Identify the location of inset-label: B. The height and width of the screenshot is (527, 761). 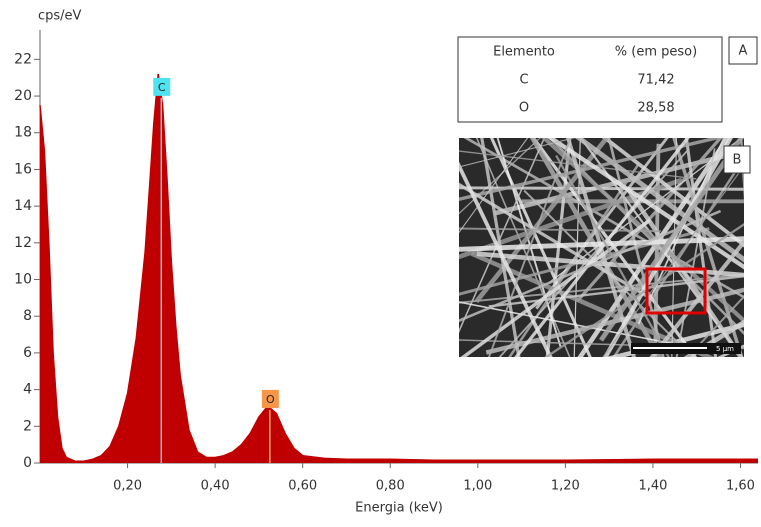
(737, 160).